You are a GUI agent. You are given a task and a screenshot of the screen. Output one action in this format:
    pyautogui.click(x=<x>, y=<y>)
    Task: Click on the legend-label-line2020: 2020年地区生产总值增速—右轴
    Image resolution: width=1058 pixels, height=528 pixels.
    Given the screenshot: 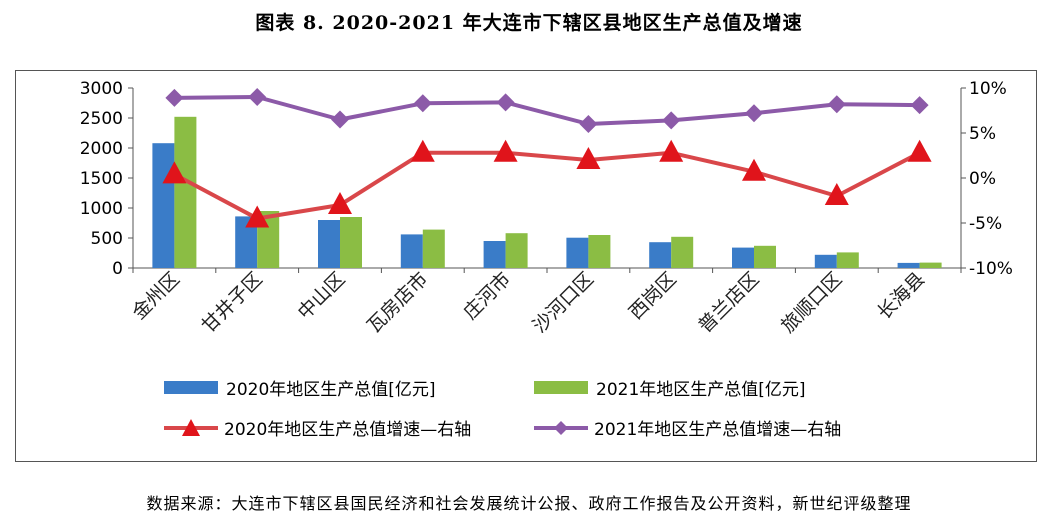 What is the action you would take?
    pyautogui.click(x=348, y=430)
    